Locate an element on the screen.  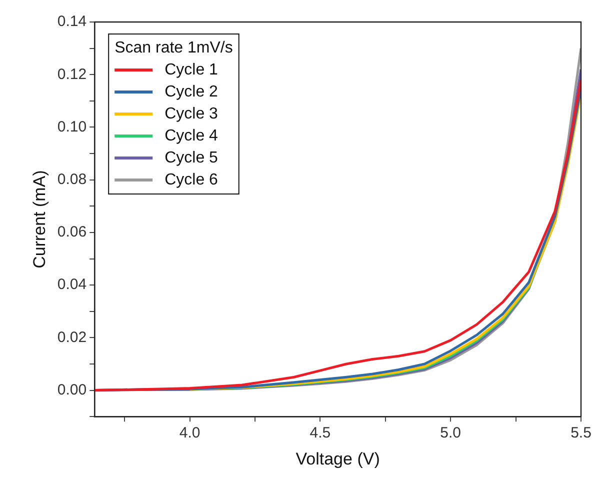
y-tick-label: 0.04 is located at coordinates (72, 285).